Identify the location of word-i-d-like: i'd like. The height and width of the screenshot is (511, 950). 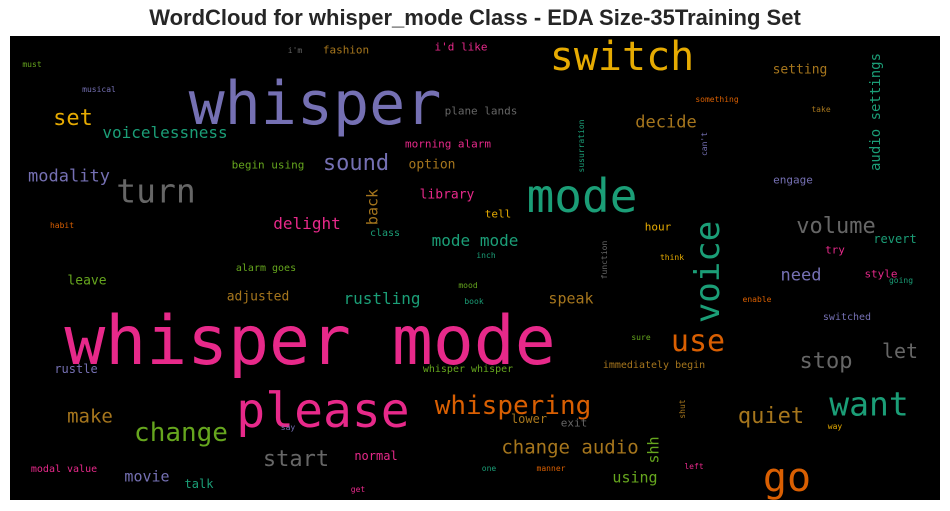
(461, 47).